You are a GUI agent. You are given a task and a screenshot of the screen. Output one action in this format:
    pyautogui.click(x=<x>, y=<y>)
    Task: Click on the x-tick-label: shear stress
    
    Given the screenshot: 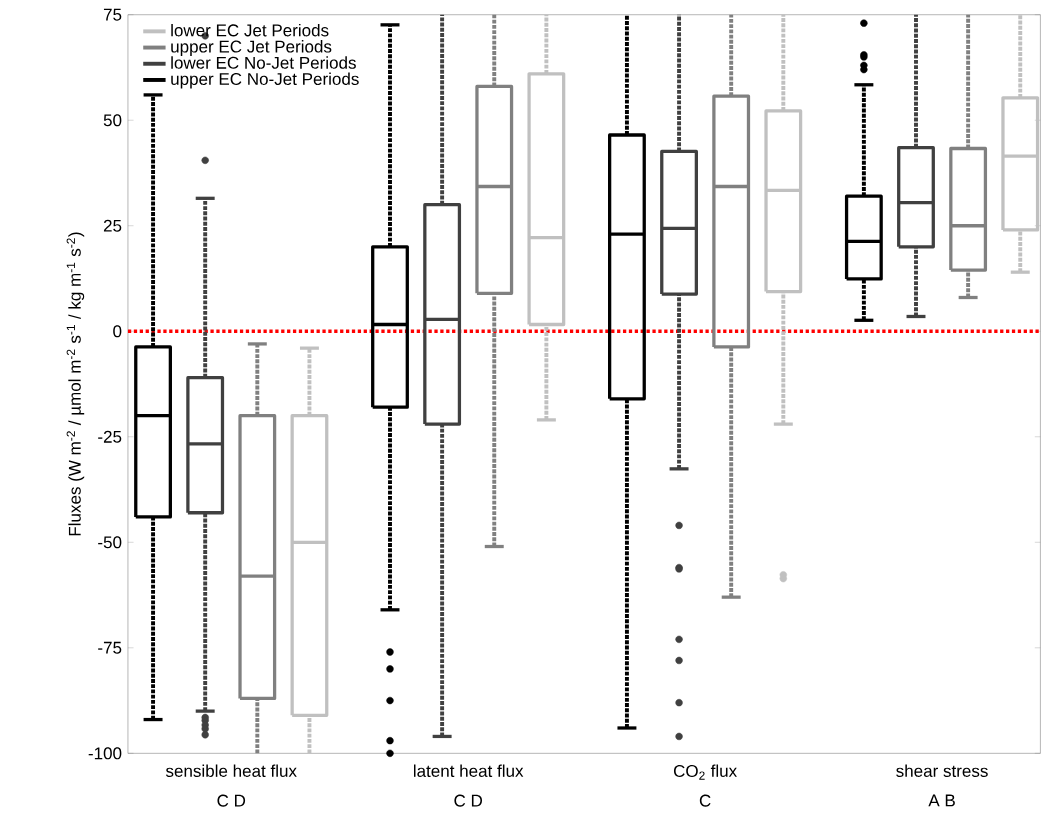 What is the action you would take?
    pyautogui.click(x=942, y=770)
    